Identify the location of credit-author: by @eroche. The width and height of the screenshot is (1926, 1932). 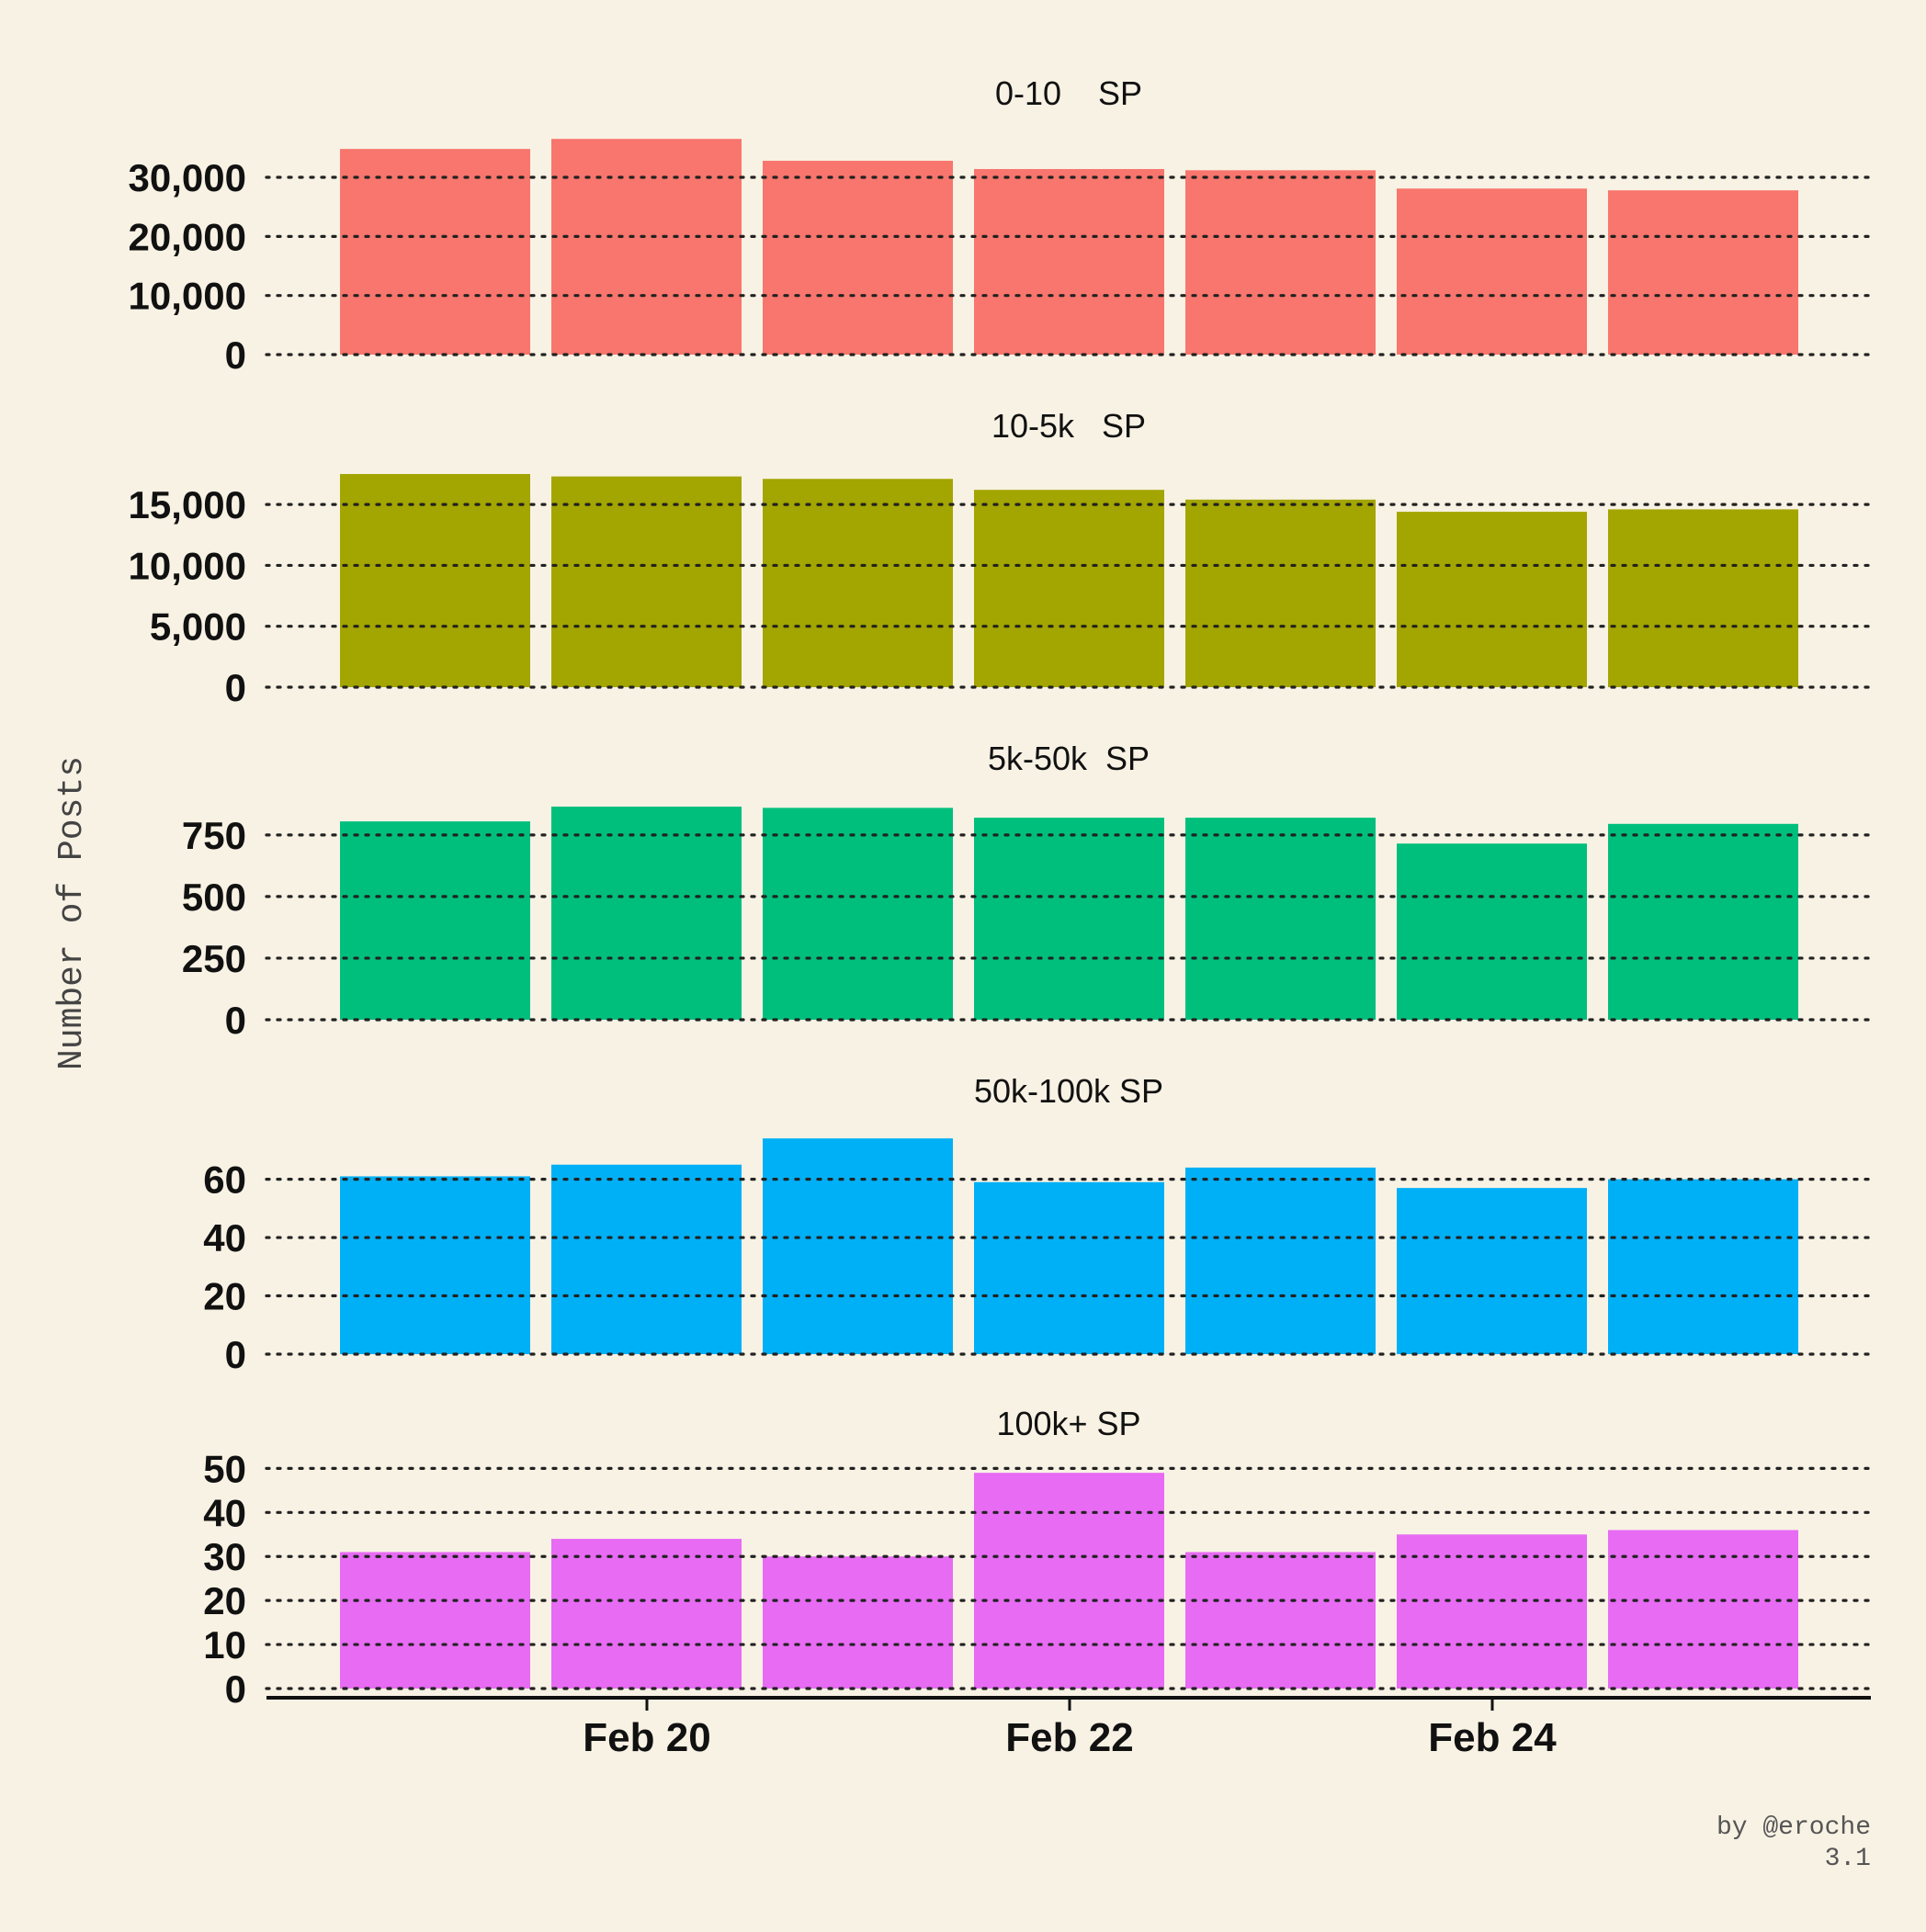
(1793, 1827).